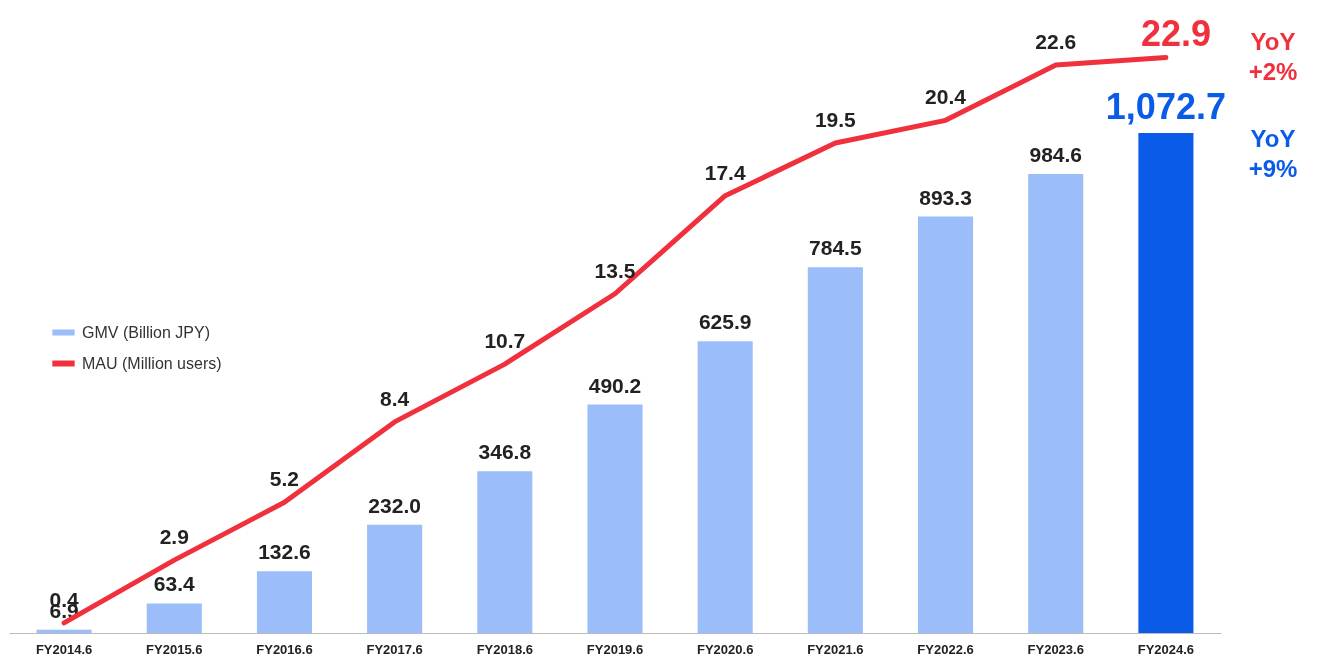 Image resolution: width=1325 pixels, height=664 pixels. Describe the element at coordinates (945, 197) in the screenshot. I see `data-label: 893.3` at that location.